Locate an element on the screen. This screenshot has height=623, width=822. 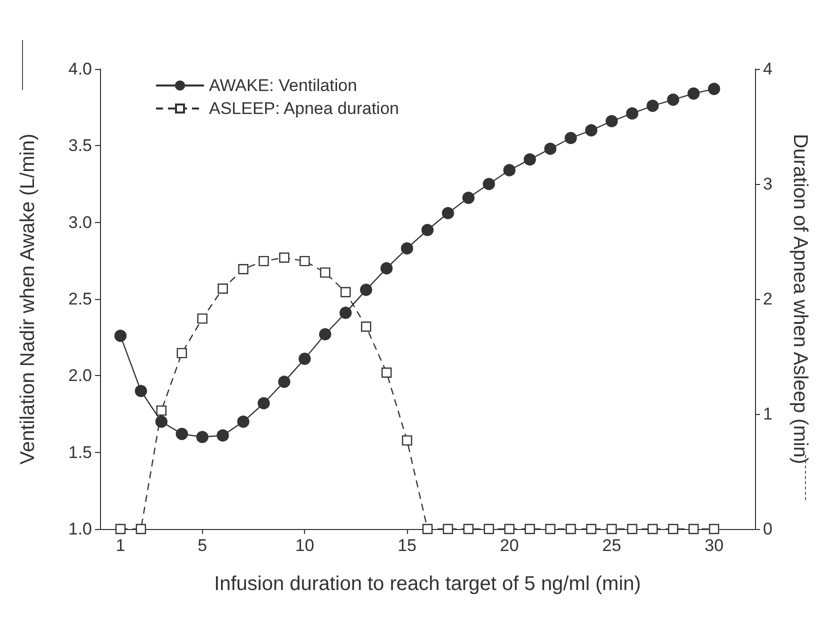
y-tick-label: 2.0 is located at coordinates (80, 376).